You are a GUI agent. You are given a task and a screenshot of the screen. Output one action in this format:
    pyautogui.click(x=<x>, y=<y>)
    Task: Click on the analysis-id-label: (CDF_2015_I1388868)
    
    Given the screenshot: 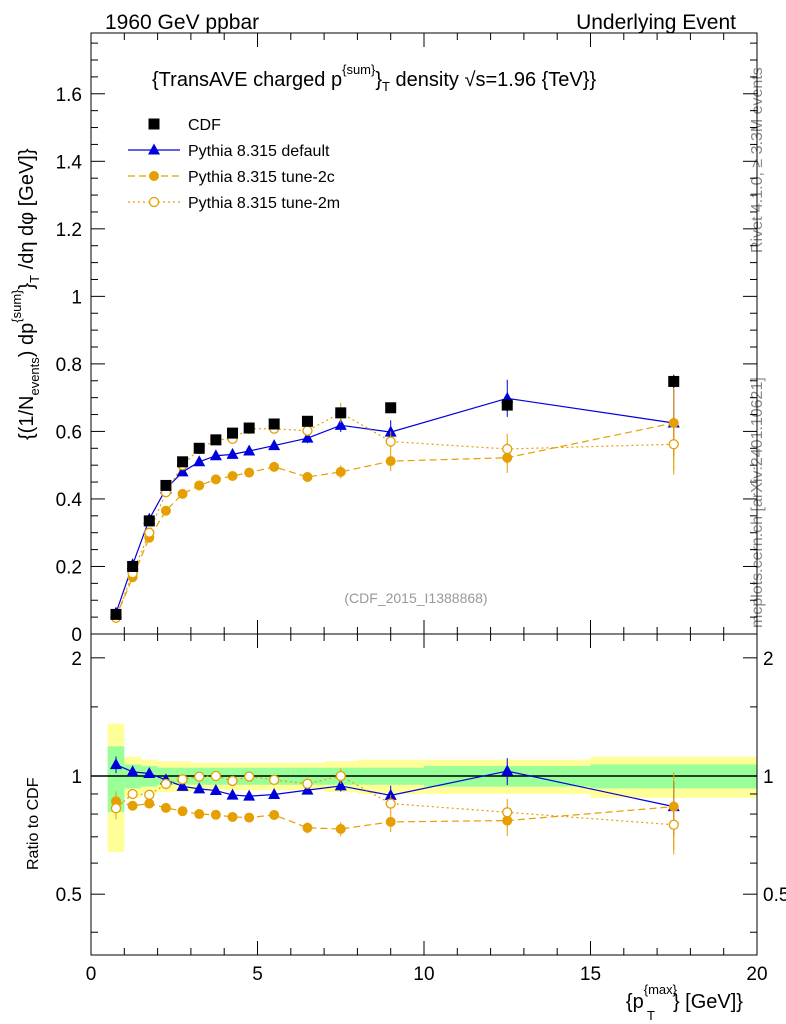 What is the action you would take?
    pyautogui.click(x=415, y=598)
    